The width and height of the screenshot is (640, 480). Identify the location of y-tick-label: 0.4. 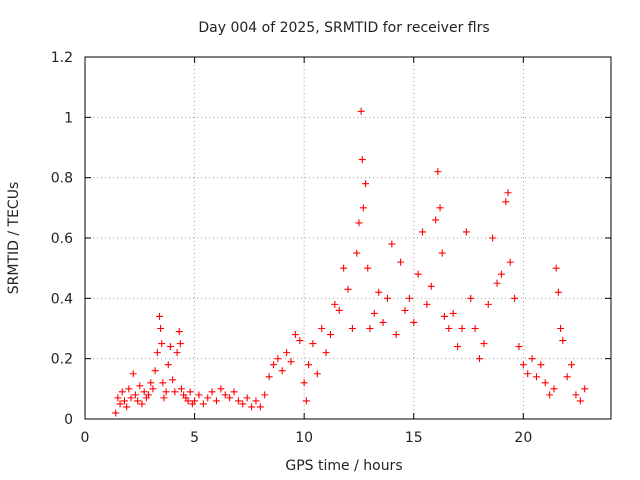
(62, 299).